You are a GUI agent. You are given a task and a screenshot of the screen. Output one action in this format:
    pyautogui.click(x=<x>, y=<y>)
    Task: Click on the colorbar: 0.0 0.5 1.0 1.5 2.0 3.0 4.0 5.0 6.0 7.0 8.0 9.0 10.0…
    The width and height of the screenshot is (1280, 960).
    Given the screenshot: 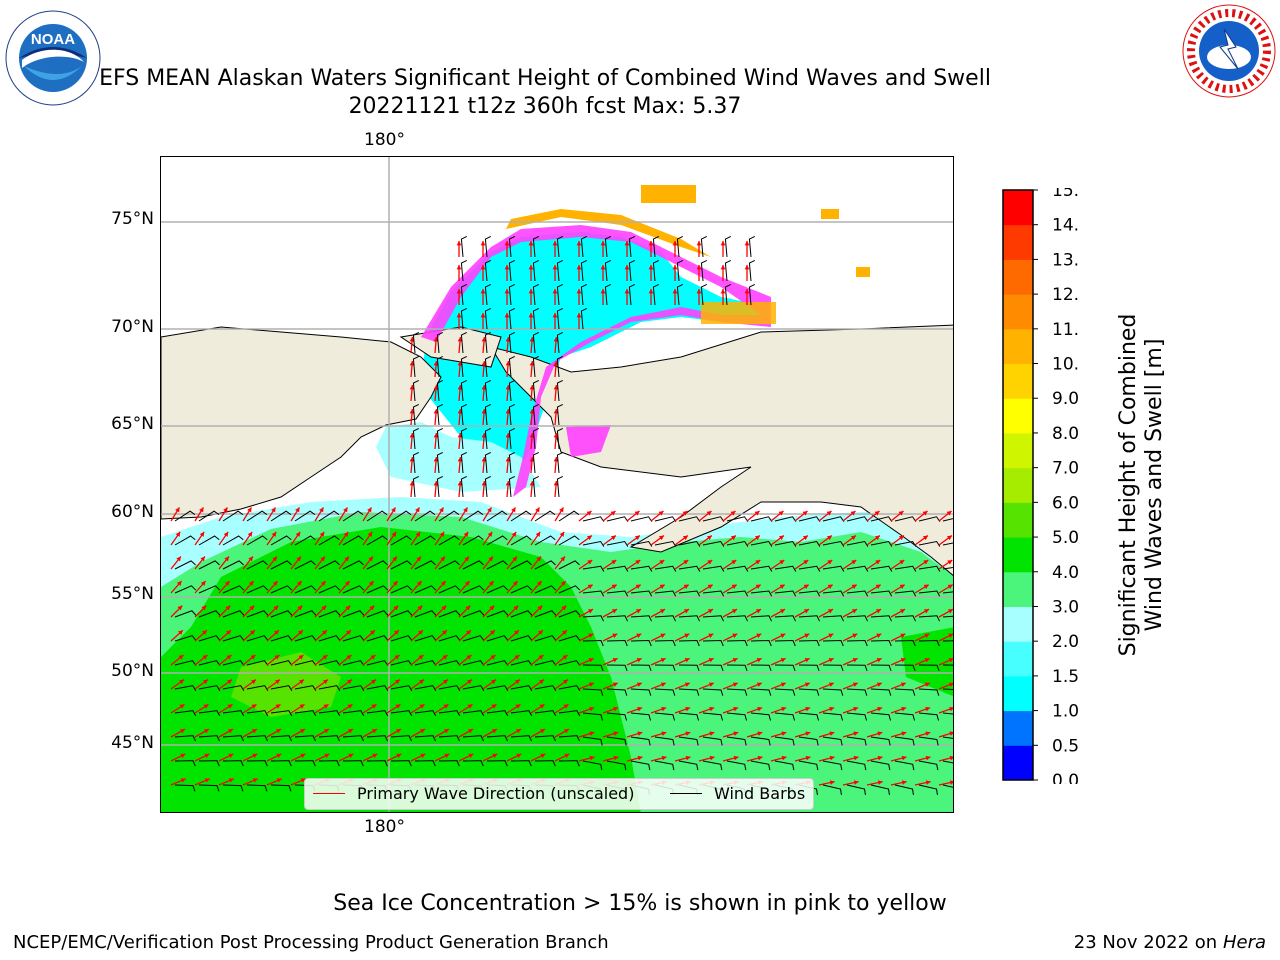 What is the action you would take?
    pyautogui.click(x=1040, y=486)
    